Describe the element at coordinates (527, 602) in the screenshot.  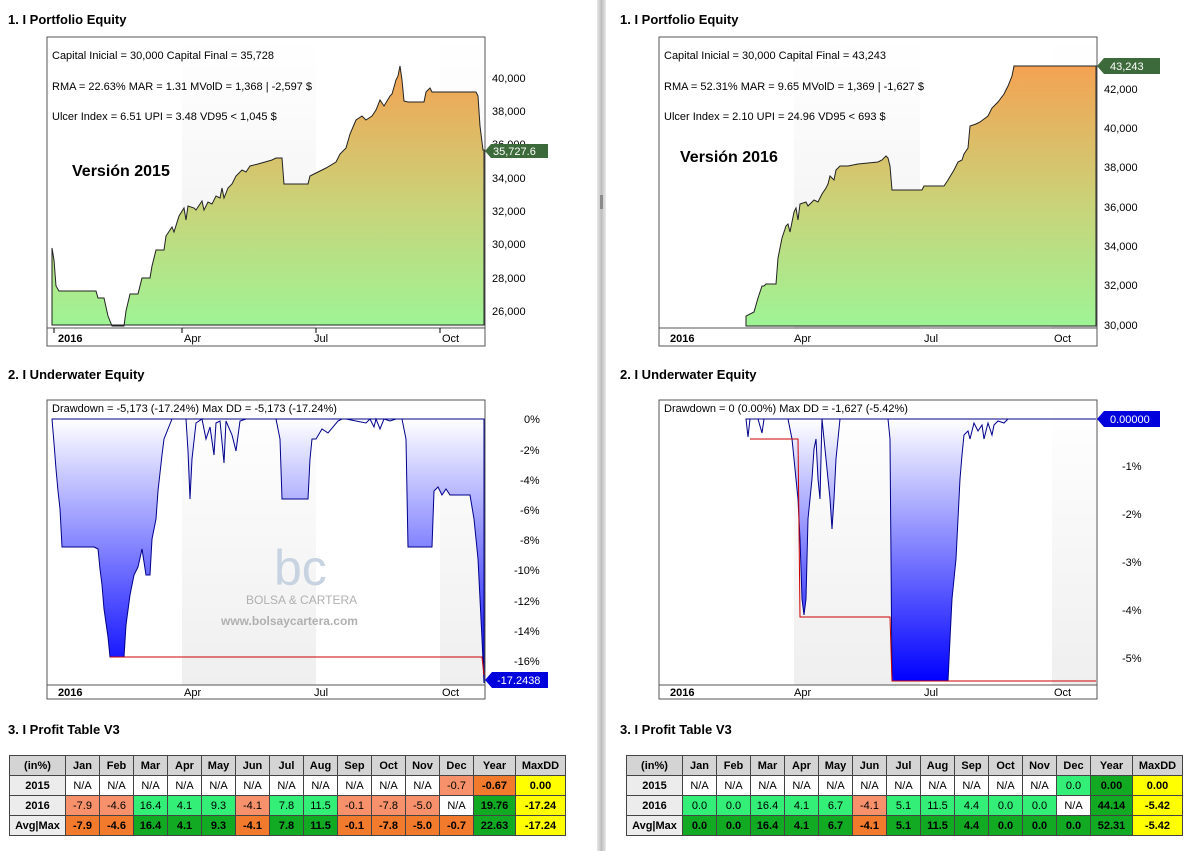
I see `y-tick-label: -12%` at that location.